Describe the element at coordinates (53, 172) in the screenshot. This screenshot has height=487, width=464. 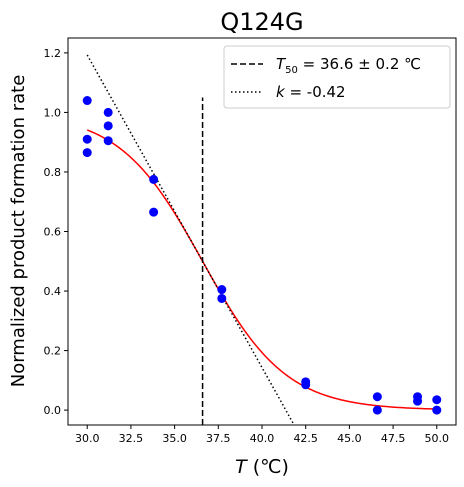
I see `y-tick-label: 0.8` at that location.